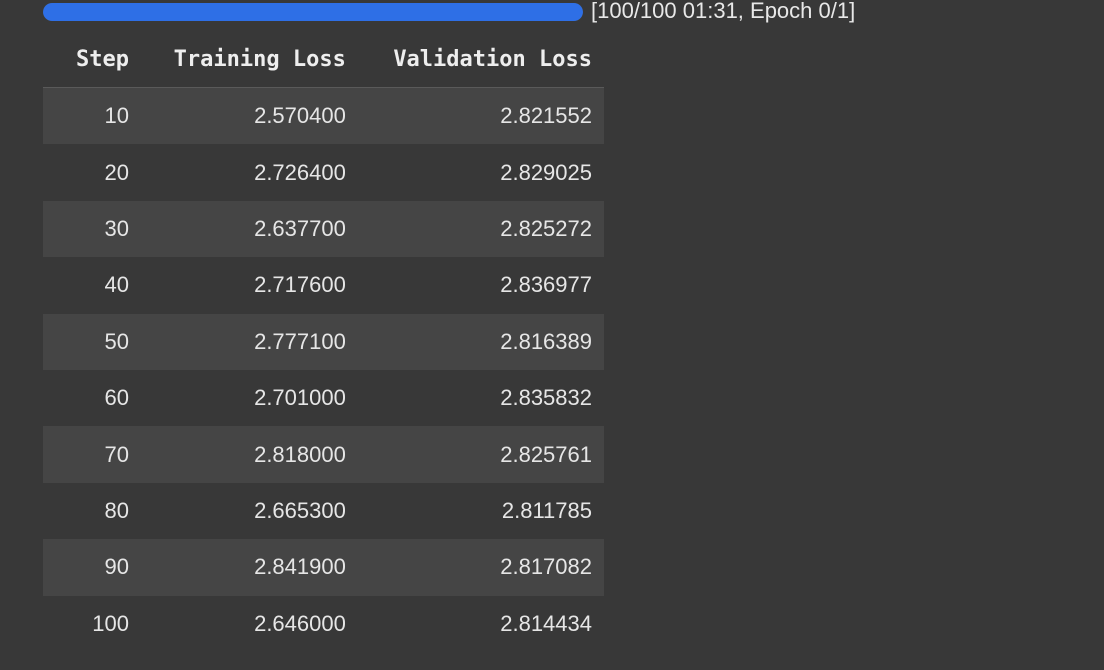 The height and width of the screenshot is (670, 1104). Describe the element at coordinates (546, 116) in the screenshot. I see `cell-validation-loss: 2.821552` at that location.